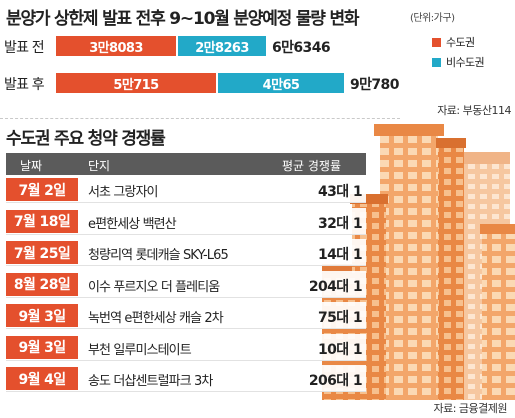 The image size is (515, 418). I want to click on cell-rate: 206대 1, so click(335, 381).